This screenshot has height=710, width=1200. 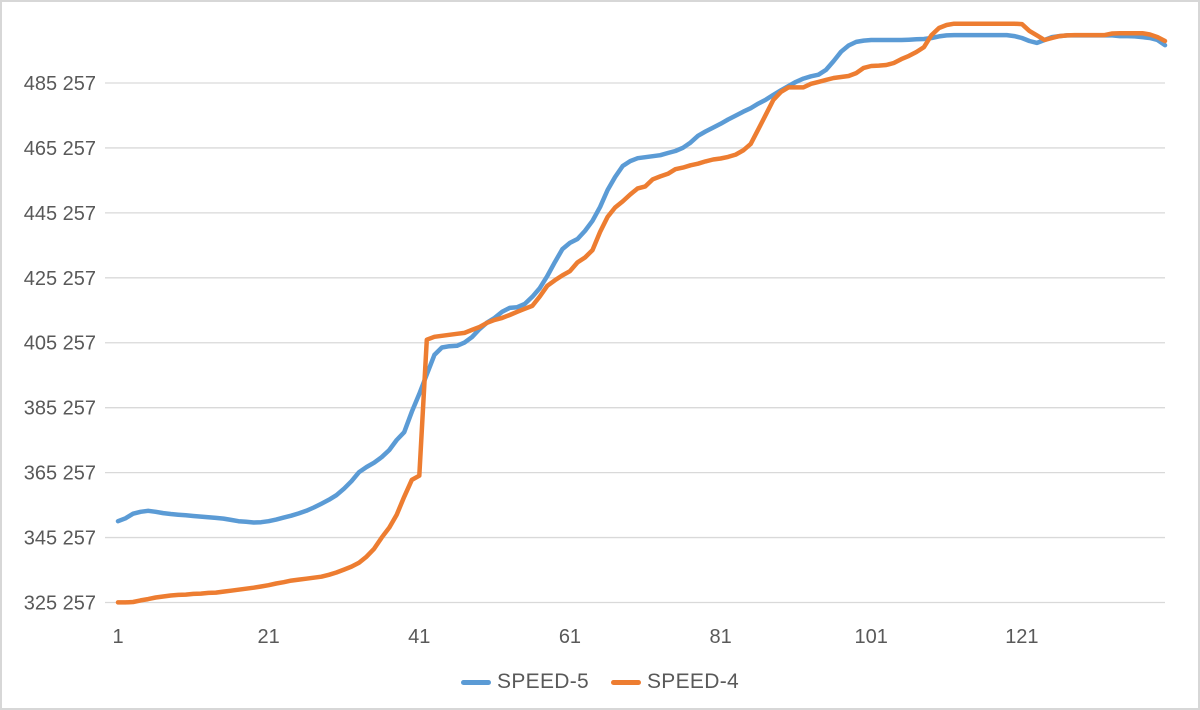 What do you see at coordinates (693, 681) in the screenshot?
I see `legend-label-speed-4: SPEED-4` at bounding box center [693, 681].